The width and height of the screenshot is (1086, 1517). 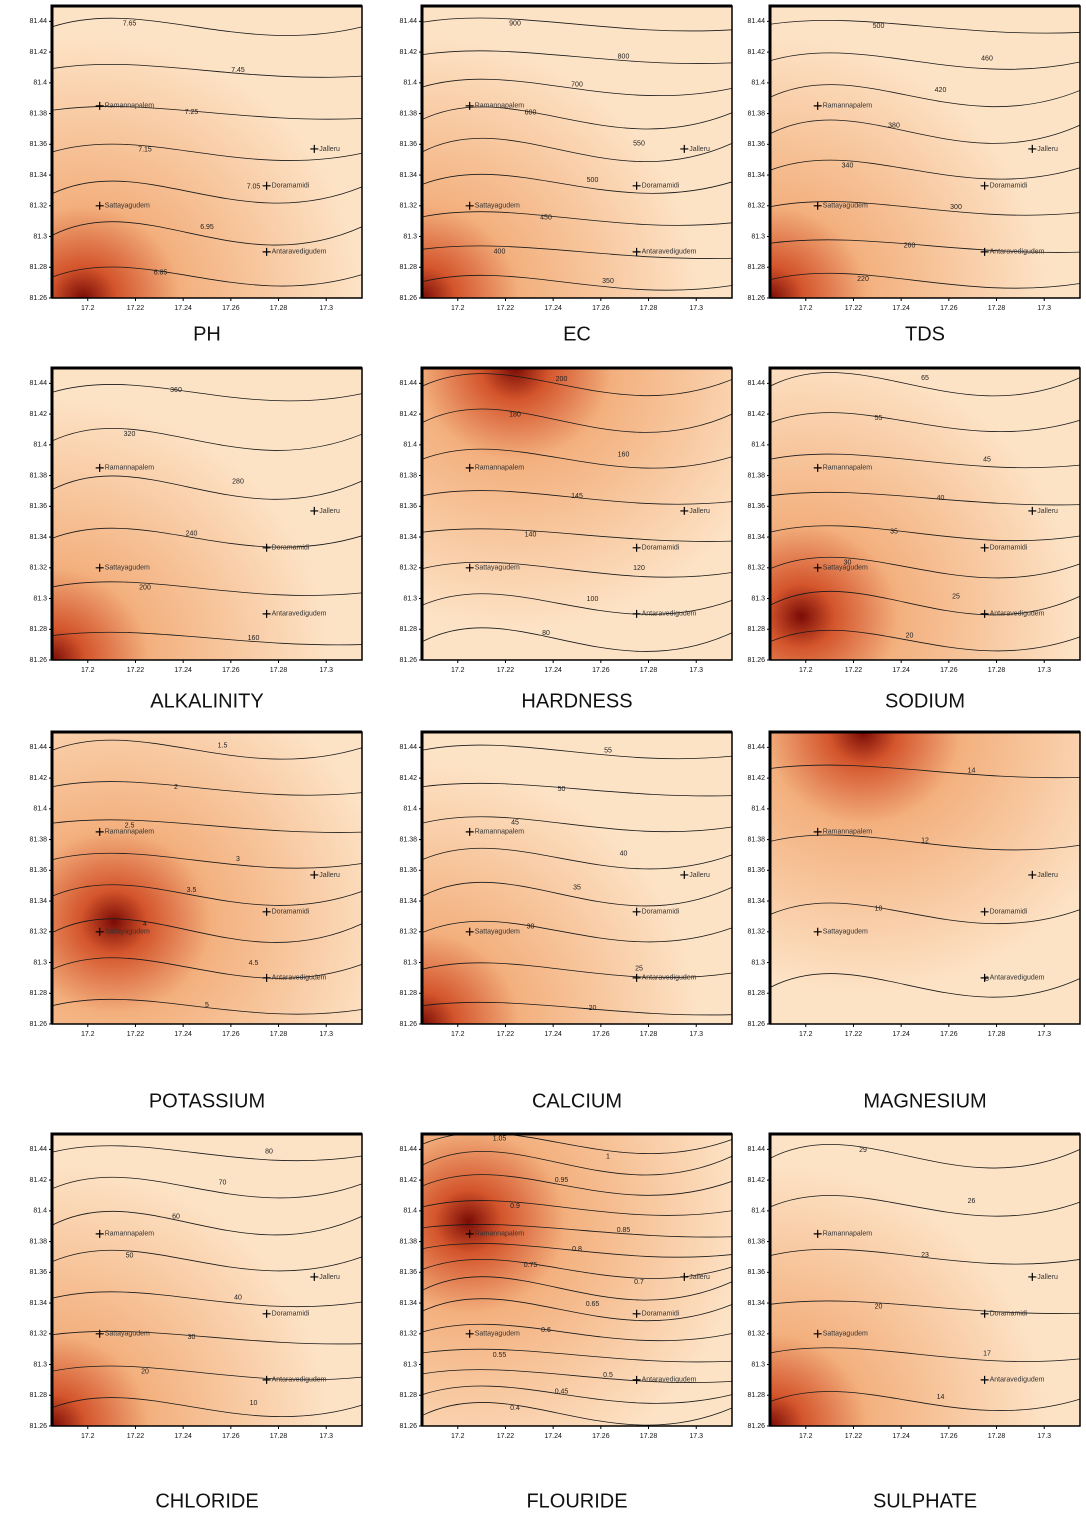 I want to click on panel-title: EC, so click(x=577, y=334).